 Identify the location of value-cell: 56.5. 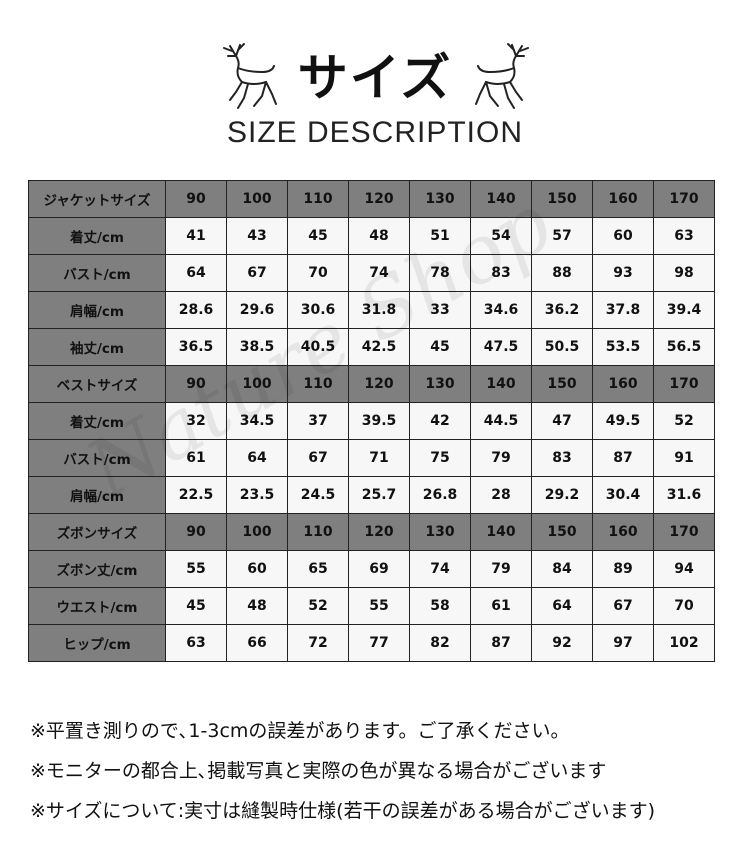
(684, 347).